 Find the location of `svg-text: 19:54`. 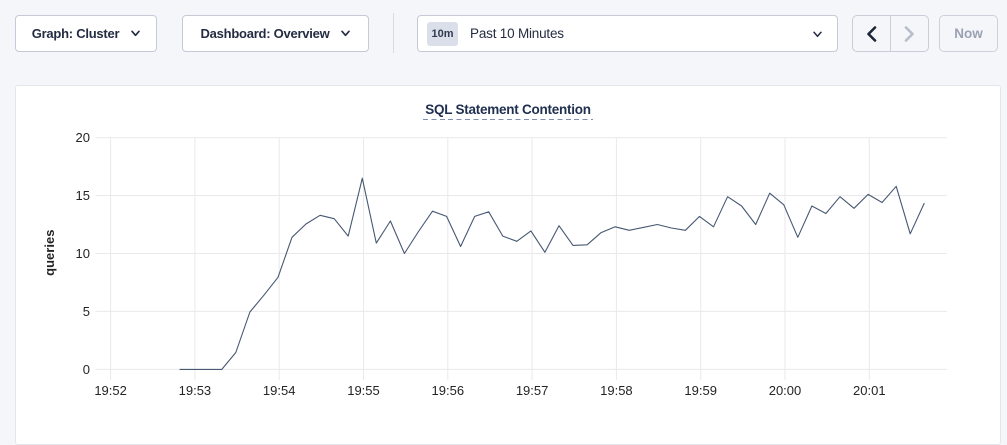

svg-text: 19:54 is located at coordinates (279, 390).